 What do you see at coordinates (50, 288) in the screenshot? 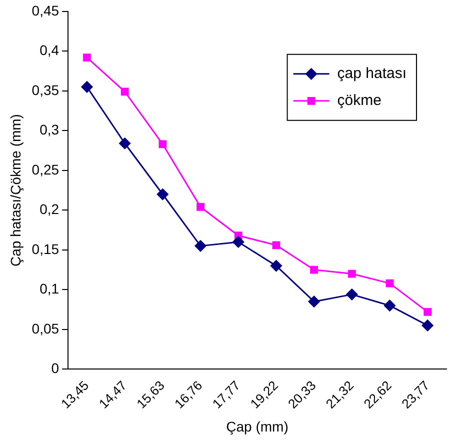
I see `y-tick-label: 0,1` at bounding box center [50, 288].